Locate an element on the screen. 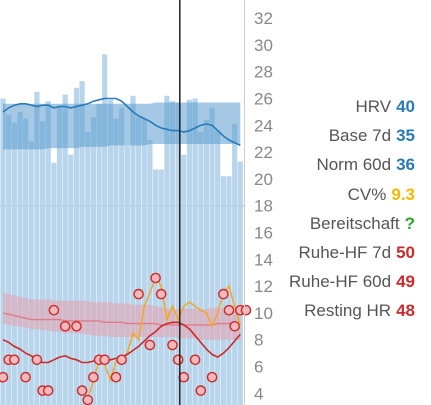 Image resolution: width=431 pixels, height=405 pixels. legend-row-ruhe-hf-60d: Ruhe-HF 60d 49 is located at coordinates (352, 281).